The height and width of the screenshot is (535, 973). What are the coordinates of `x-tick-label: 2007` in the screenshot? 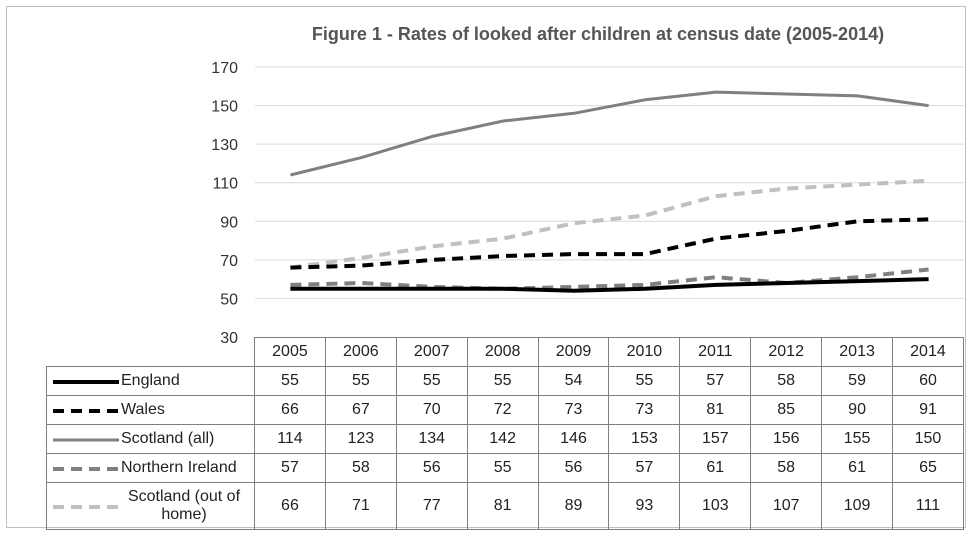 It's located at (431, 352).